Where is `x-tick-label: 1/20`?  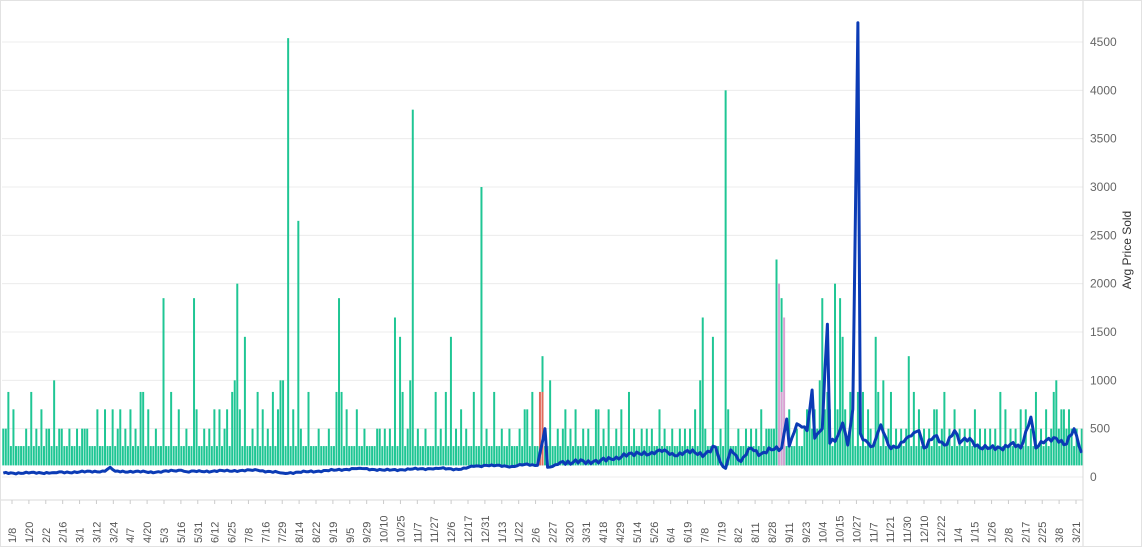
x-tick-label: 1/20 is located at coordinates (30, 532).